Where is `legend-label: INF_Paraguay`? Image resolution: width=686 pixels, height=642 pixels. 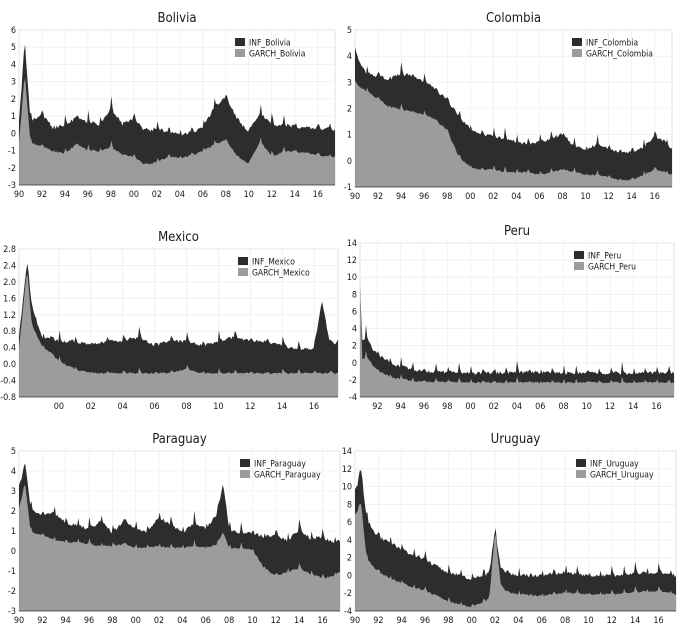
legend-label: INF_Paraguay is located at coordinates (280, 465).